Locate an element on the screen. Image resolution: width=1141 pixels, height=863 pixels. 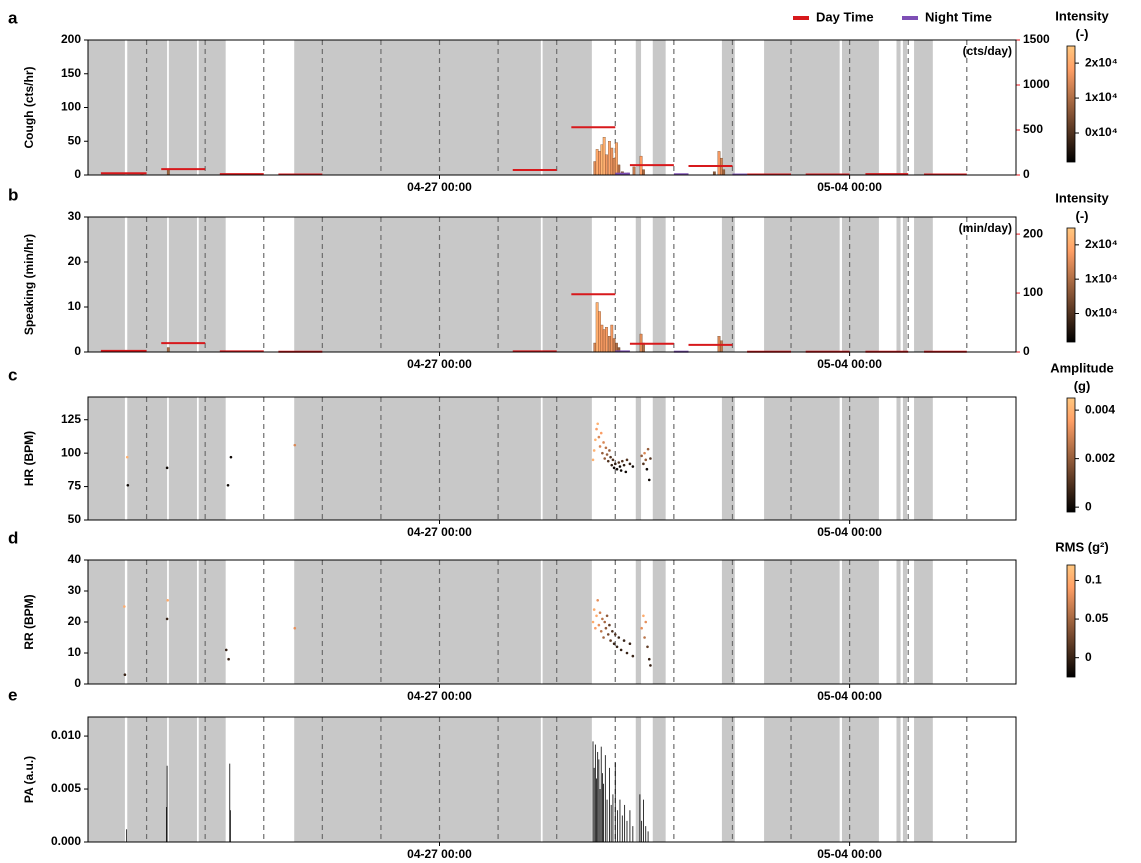
y-tick-label: 150 is located at coordinates (71, 73).